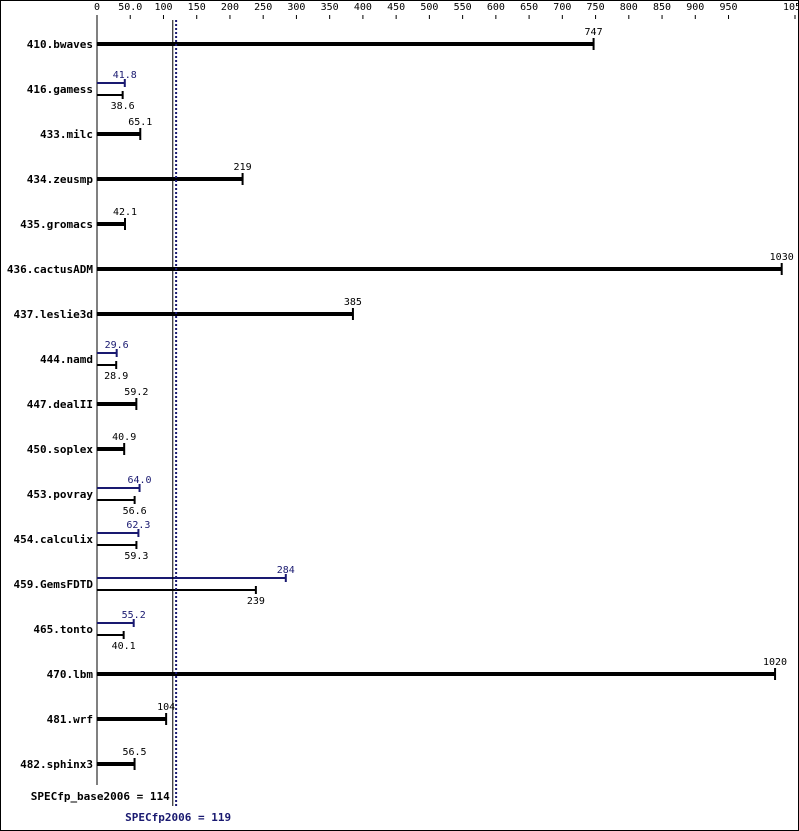 Image resolution: width=799 pixels, height=831 pixels. I want to click on peak-value-label: 41.8, so click(125, 75).